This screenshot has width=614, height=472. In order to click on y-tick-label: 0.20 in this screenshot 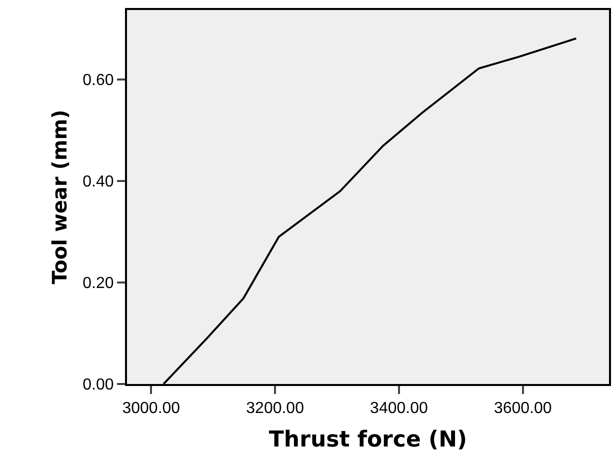, I will do `click(98, 283)`.